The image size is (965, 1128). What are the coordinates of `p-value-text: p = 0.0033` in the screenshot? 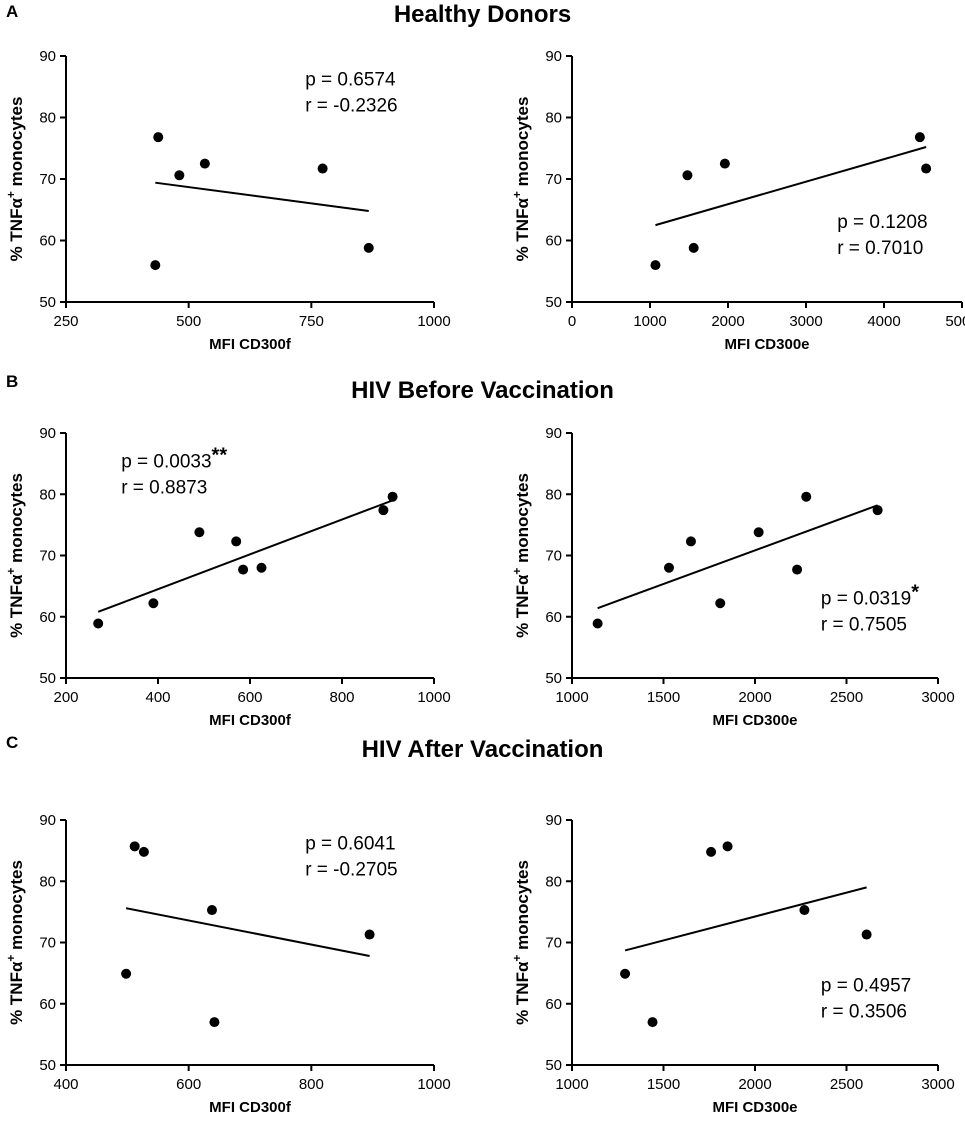 It's located at (166, 461).